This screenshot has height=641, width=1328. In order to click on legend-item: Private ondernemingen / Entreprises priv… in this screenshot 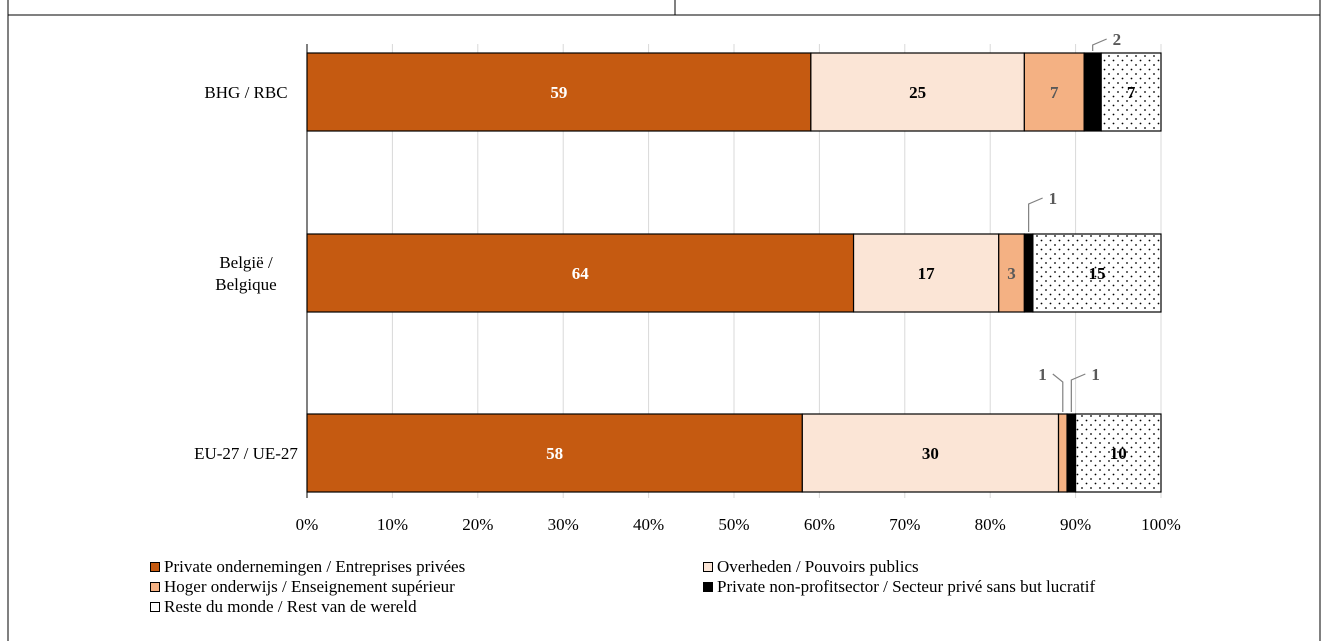, I will do `click(307, 566)`.